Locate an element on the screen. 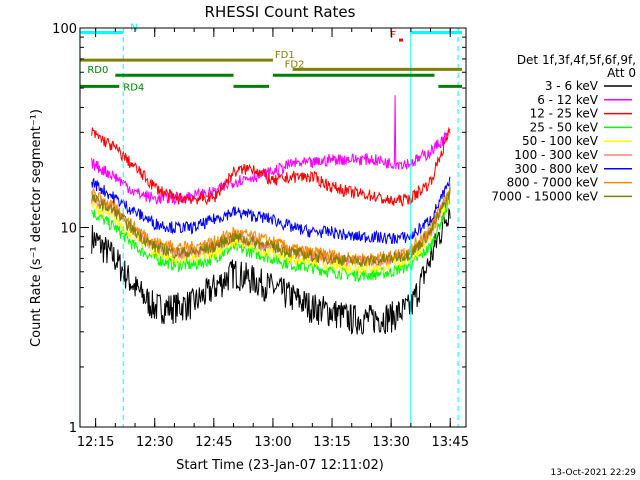 This screenshot has height=480, width=640. flag-label-rd0: RD0 is located at coordinates (97, 70).